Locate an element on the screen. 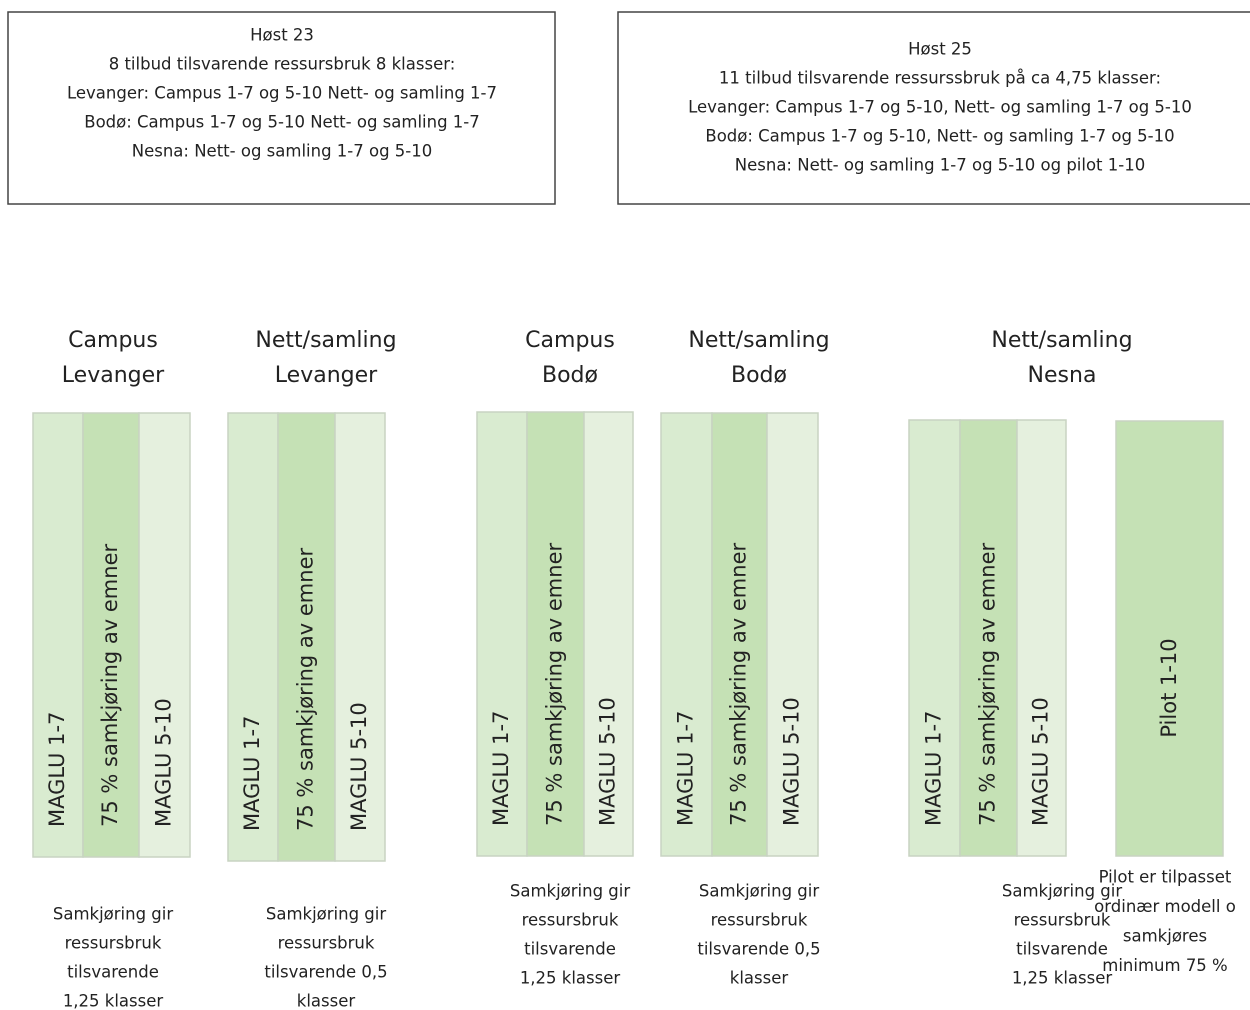  caption-line: samkjøres is located at coordinates (1165, 936).